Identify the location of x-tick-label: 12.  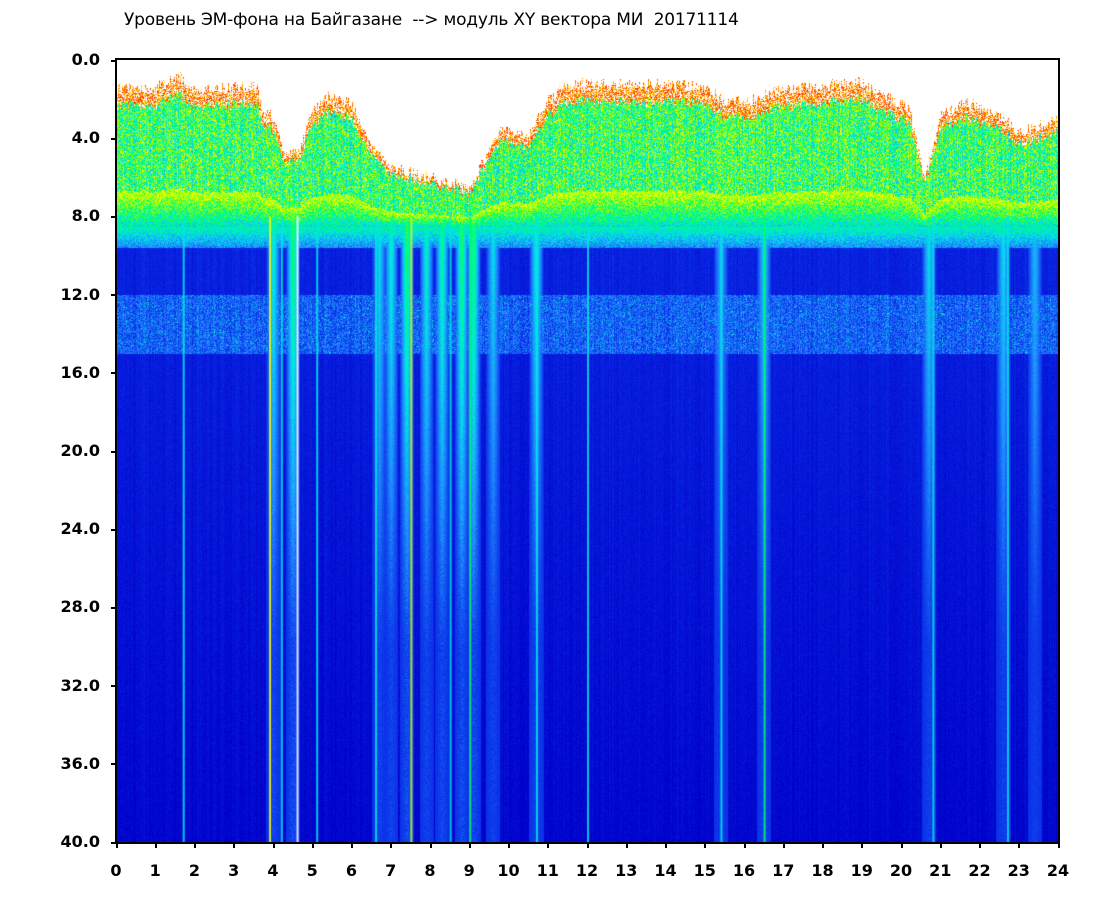
(587, 870).